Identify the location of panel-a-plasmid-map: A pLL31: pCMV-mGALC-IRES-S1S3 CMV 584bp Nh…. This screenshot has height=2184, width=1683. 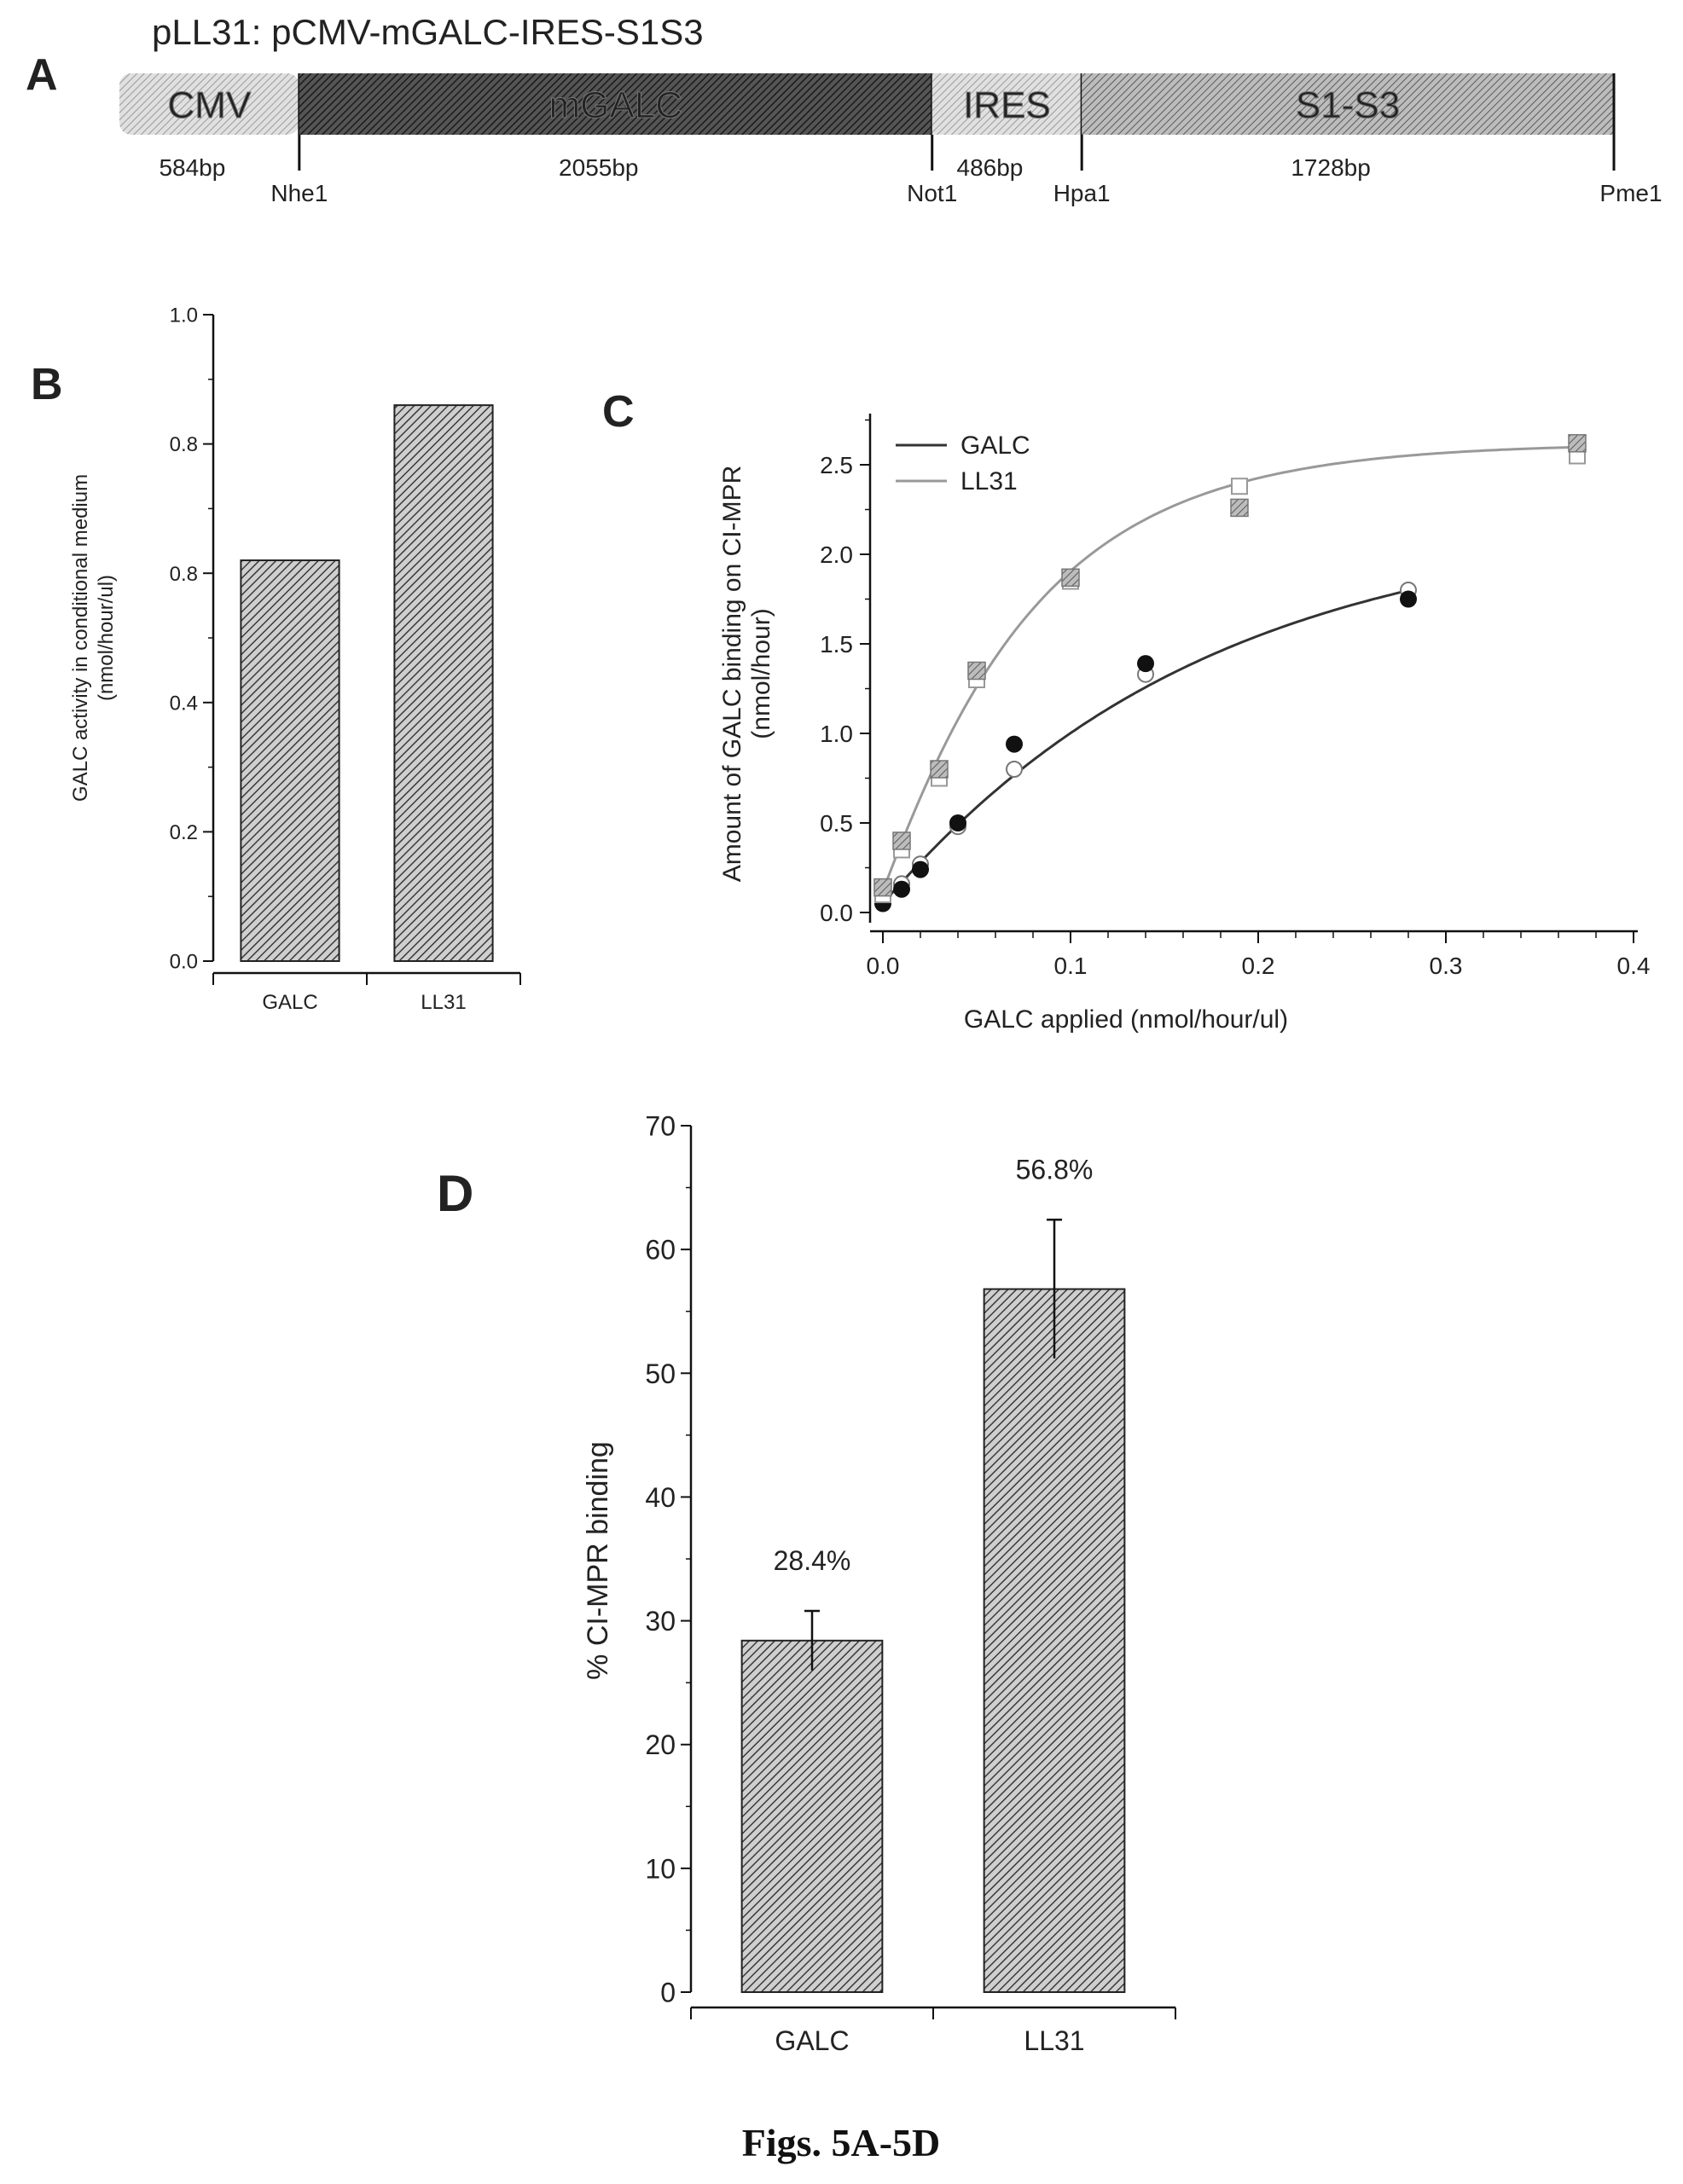
(844, 109).